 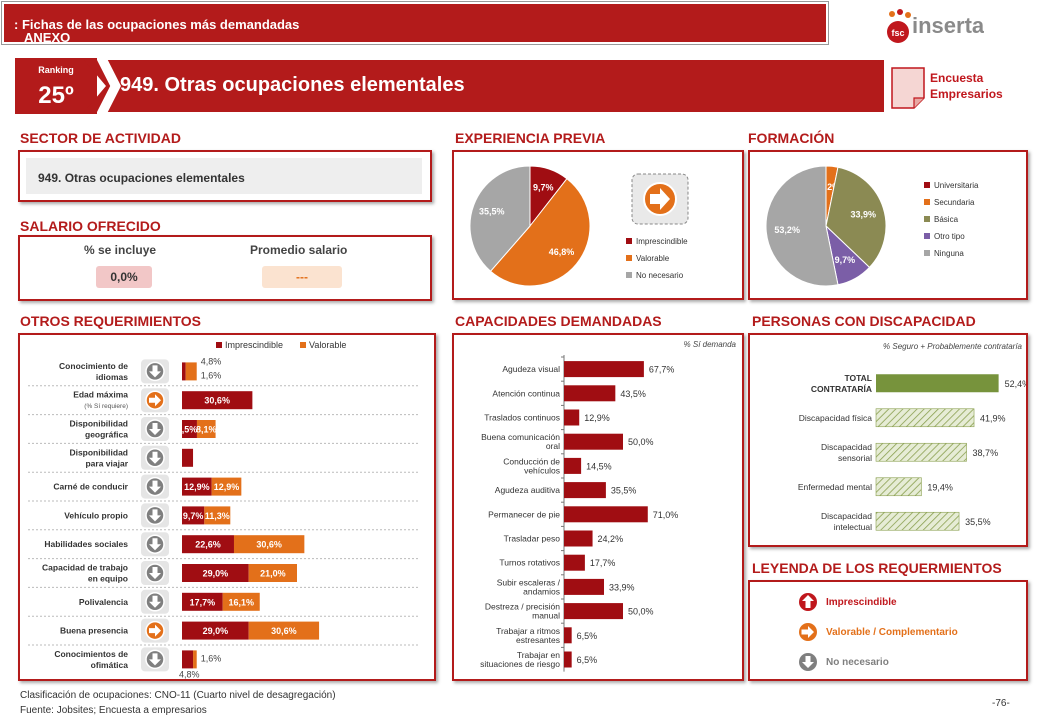 I want to click on logo-text: inserta, so click(x=948, y=25).